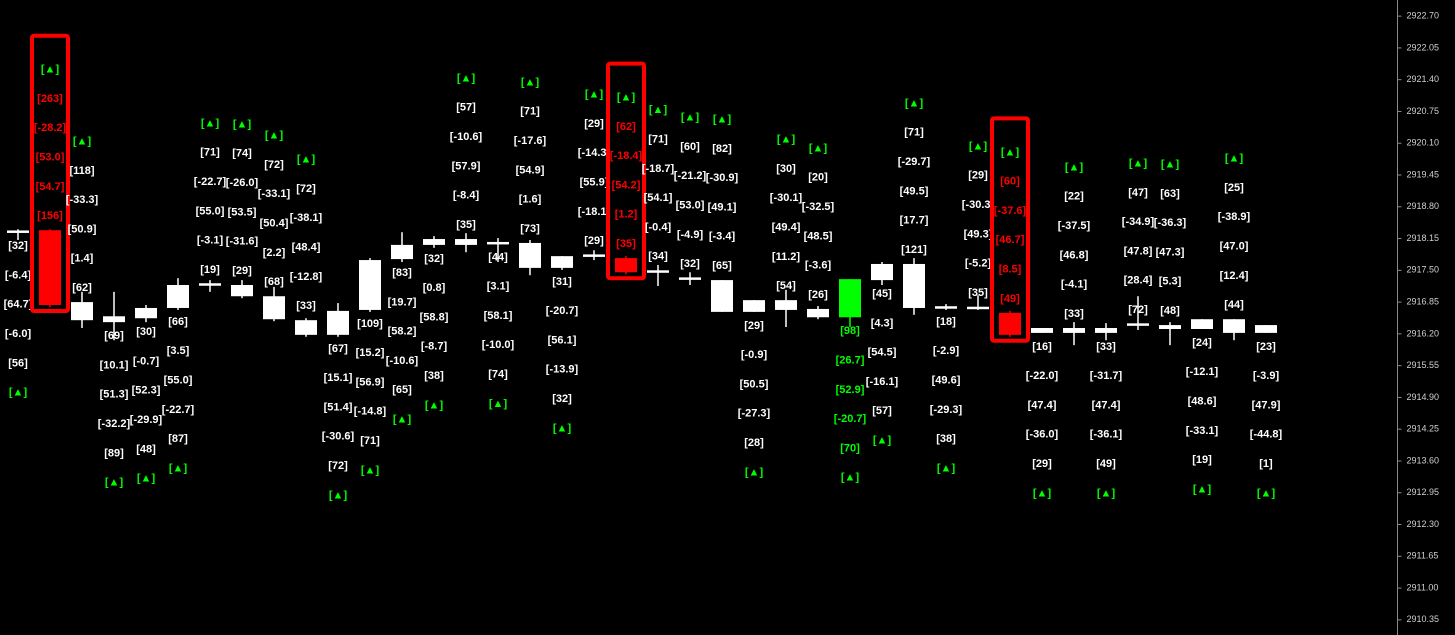  What do you see at coordinates (1423, 79) in the screenshot?
I see `y-tick-label: 2921.40` at bounding box center [1423, 79].